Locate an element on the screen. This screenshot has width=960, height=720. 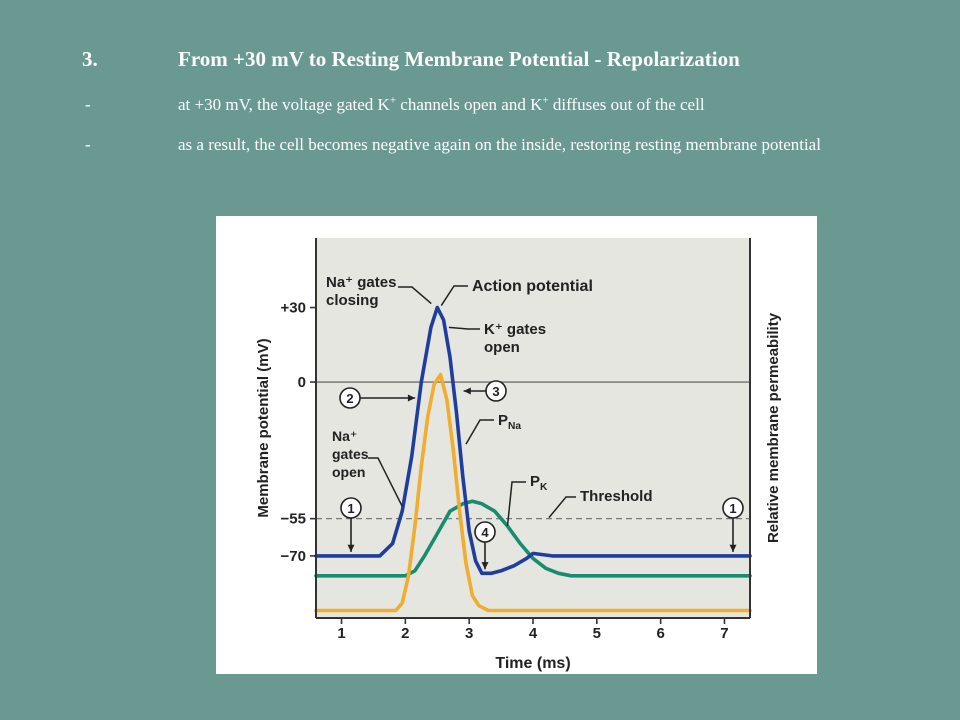
y-axis-title-right: Relative membrane permeability is located at coordinates (773, 427).